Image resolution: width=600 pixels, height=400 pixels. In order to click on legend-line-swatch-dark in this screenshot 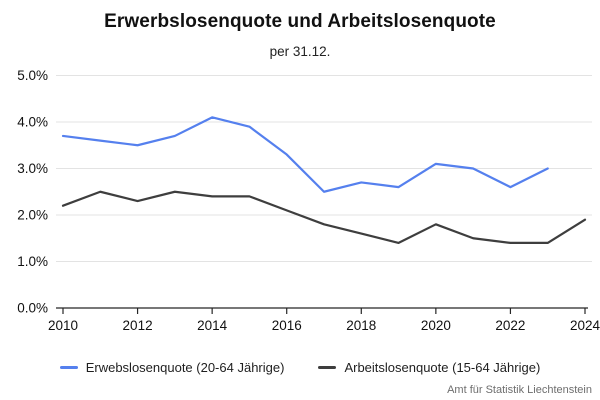, I will do `click(327, 367)`.